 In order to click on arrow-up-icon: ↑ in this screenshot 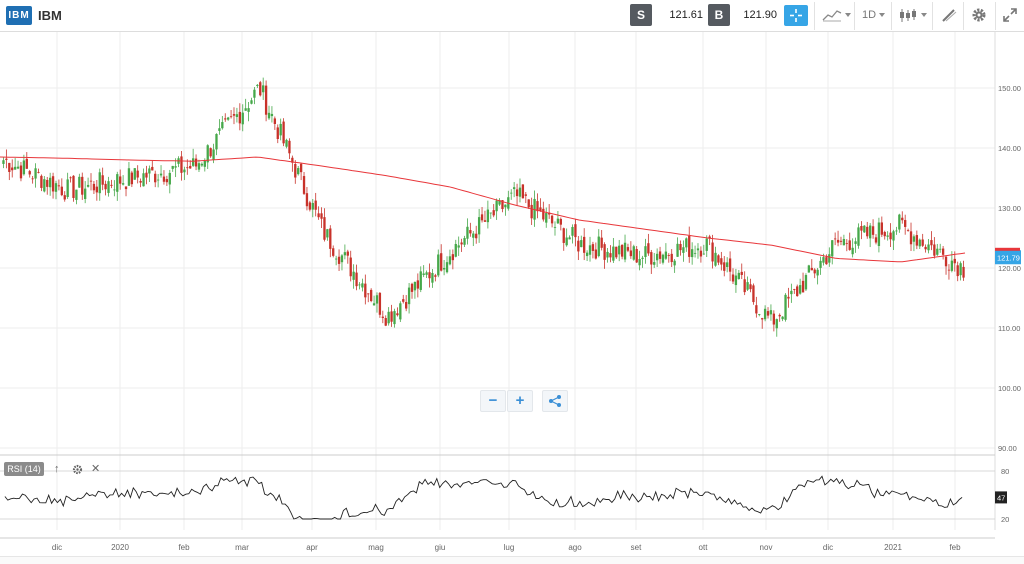, I will do `click(57, 469)`.